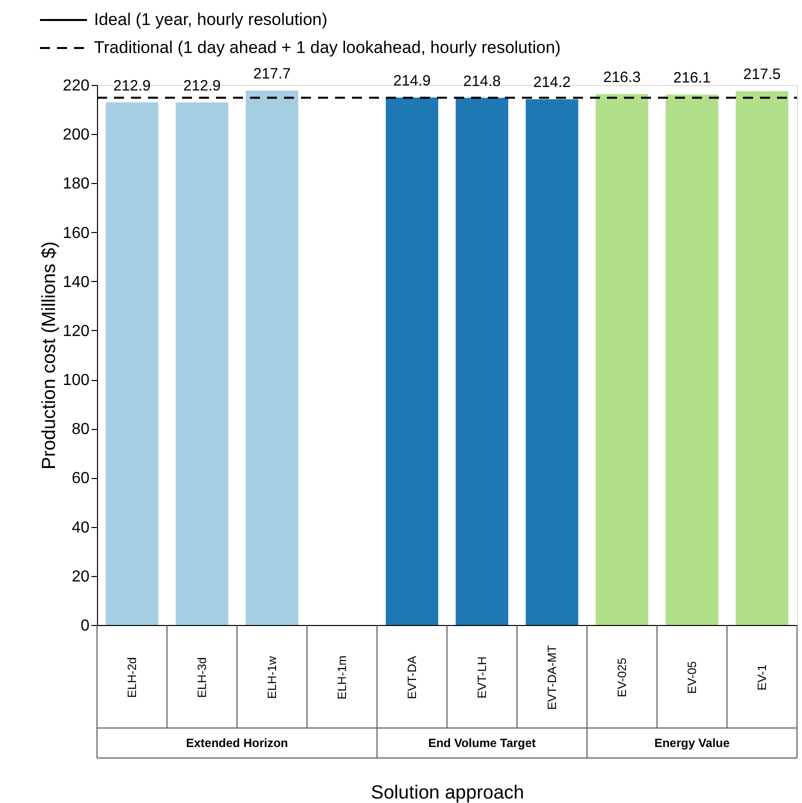 This screenshot has width=802, height=803. I want to click on y-tick-label: 80, so click(81, 429).